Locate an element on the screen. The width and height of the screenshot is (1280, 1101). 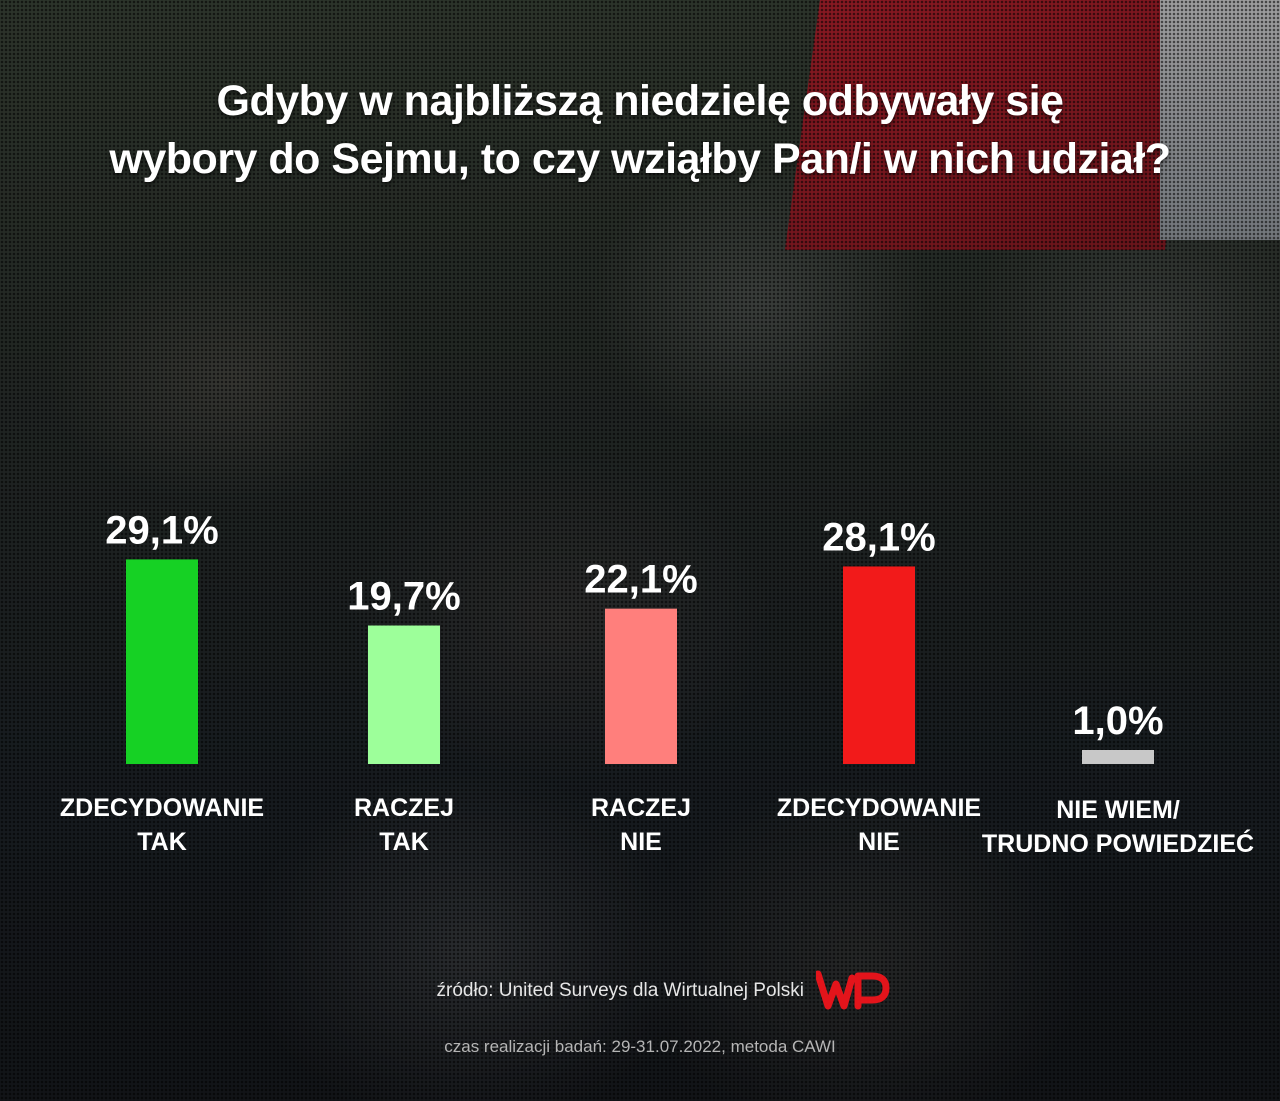
category-label-1-line-1: ZDECYDOWANIE is located at coordinates (162, 808).